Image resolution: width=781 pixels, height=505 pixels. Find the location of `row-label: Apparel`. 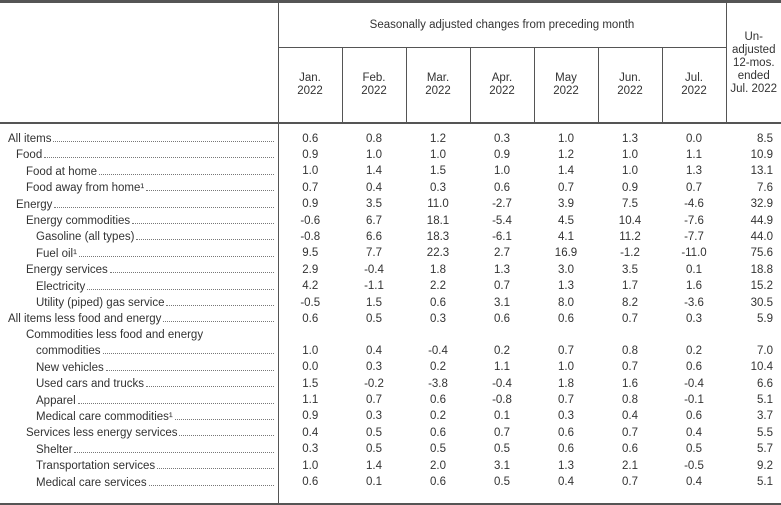

row-label: Apparel is located at coordinates (56, 400).